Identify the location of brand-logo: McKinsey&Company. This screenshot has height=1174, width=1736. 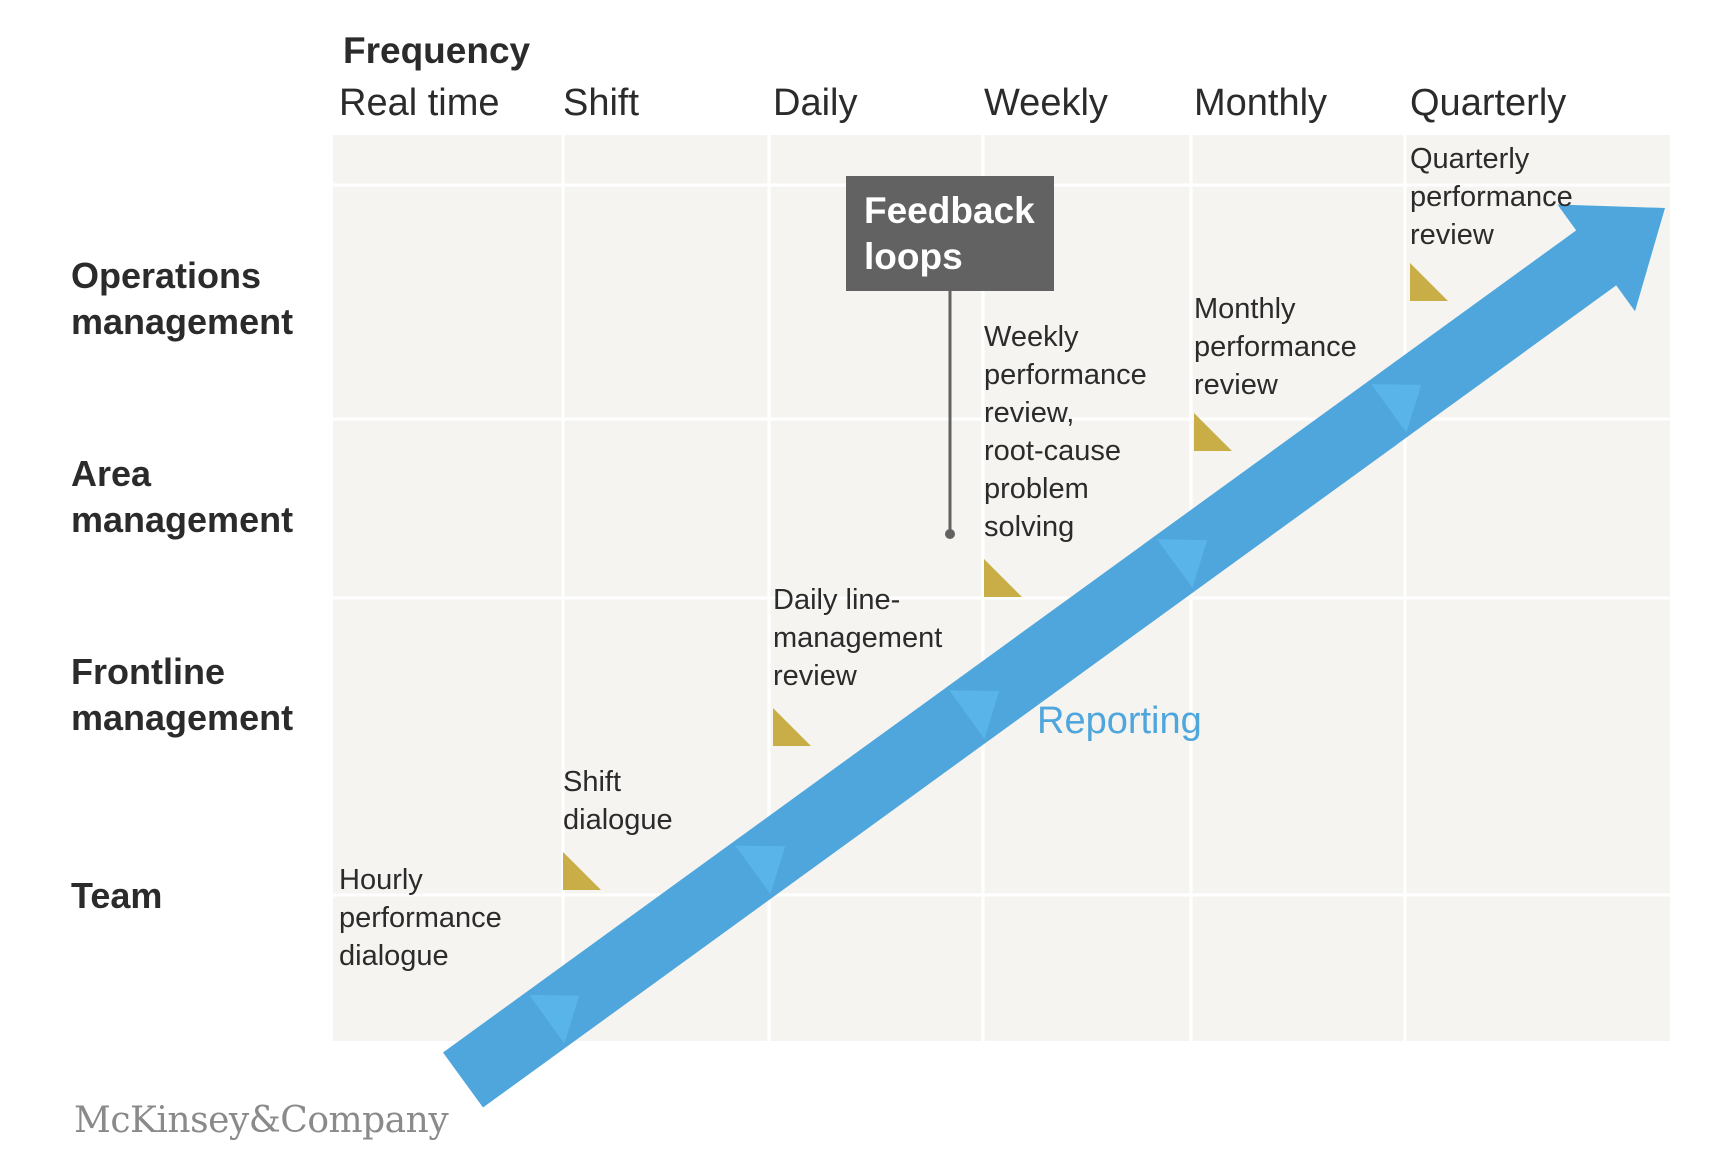
(261, 1120).